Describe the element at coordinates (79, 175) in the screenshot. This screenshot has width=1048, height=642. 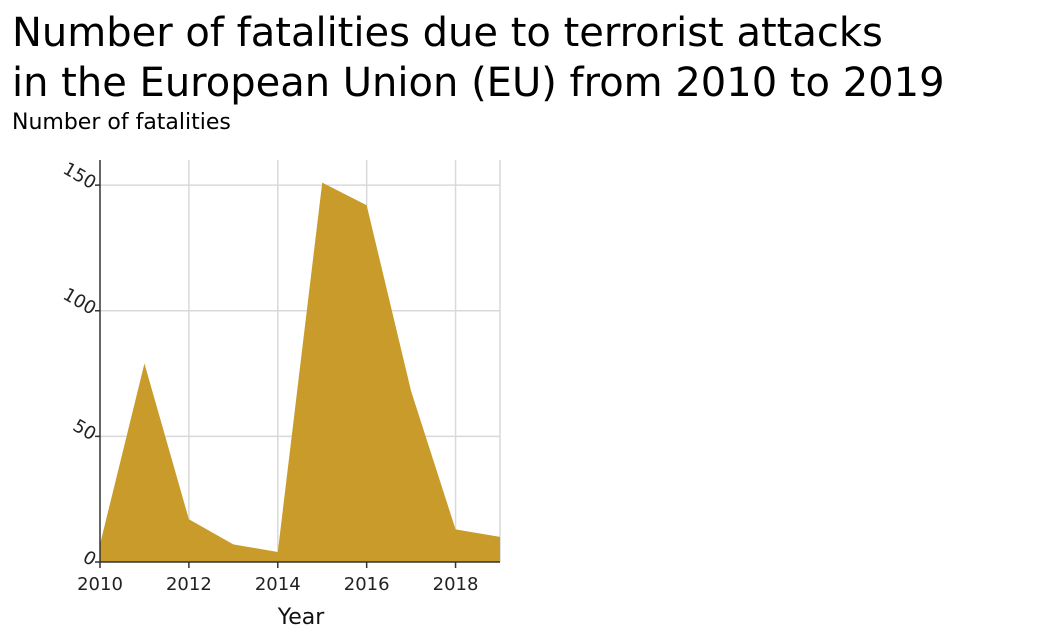
I see `y-tick-label-150: 150` at that location.